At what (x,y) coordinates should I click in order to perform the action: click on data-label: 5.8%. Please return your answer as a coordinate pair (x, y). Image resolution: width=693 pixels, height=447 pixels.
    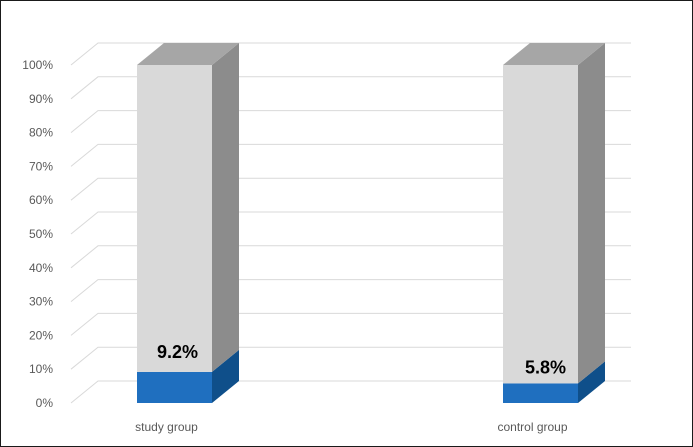
    Looking at the image, I should click on (545, 367).